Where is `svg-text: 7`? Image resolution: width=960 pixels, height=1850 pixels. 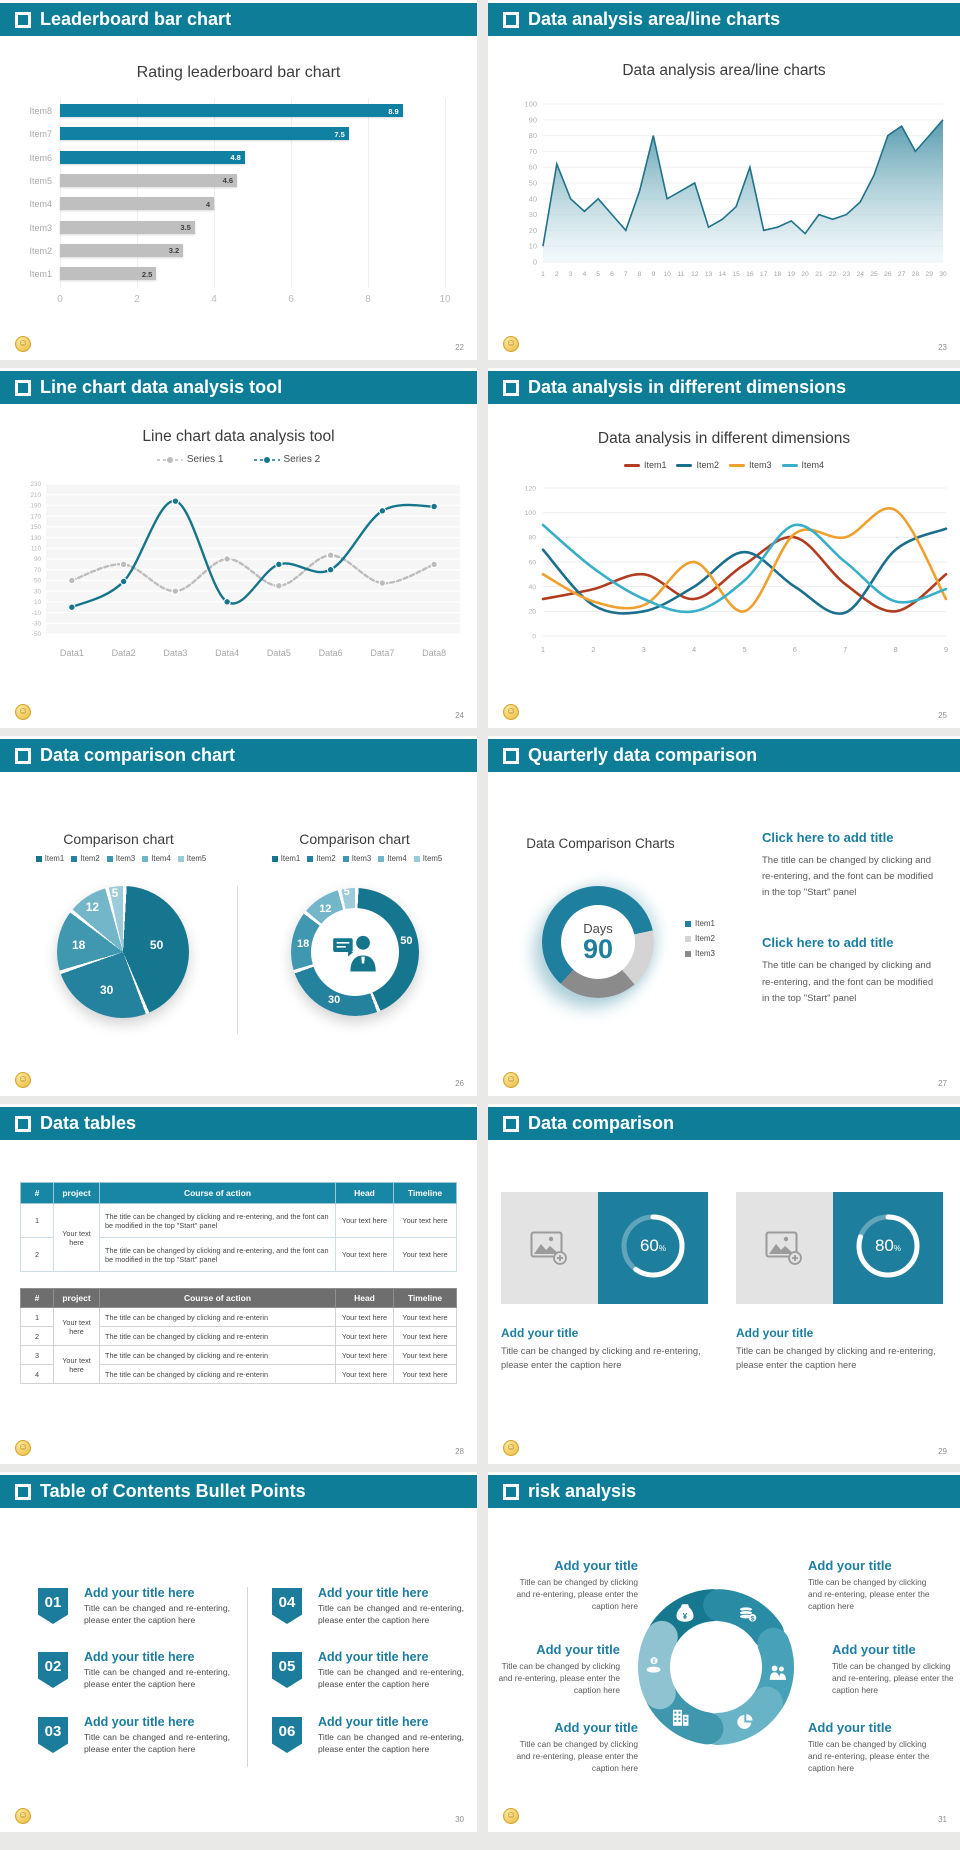 svg-text: 7 is located at coordinates (626, 274).